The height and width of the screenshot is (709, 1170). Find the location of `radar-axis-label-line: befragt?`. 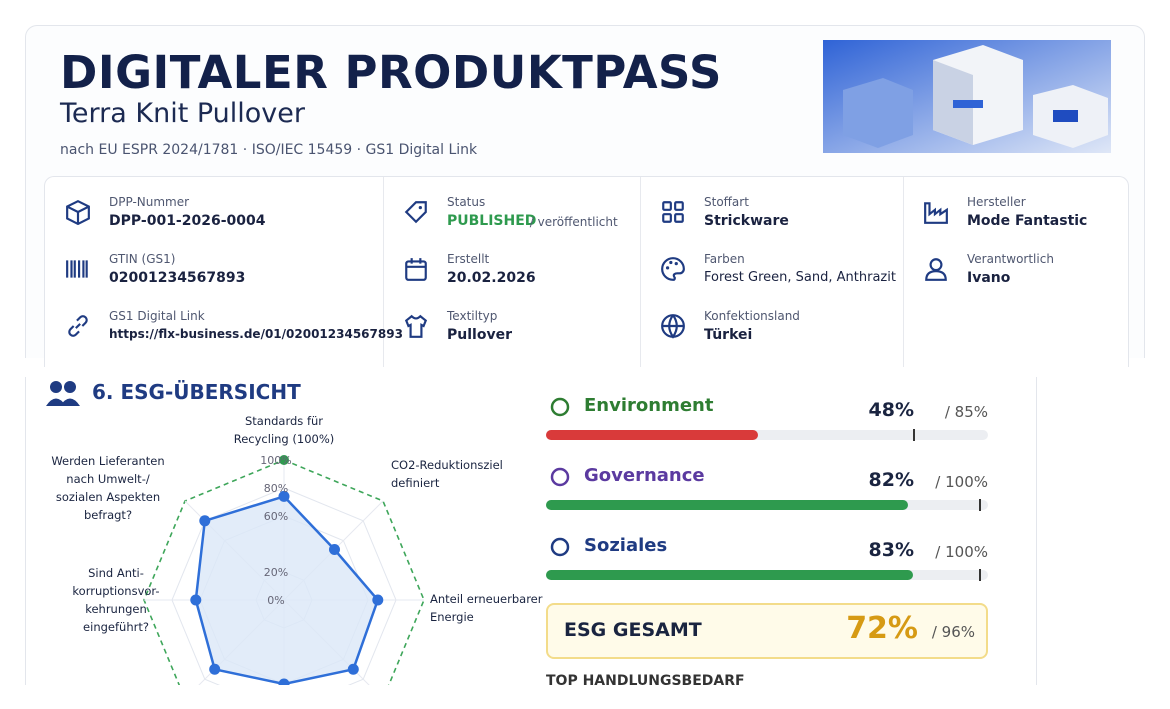

radar-axis-label-line: befragt? is located at coordinates (108, 515).